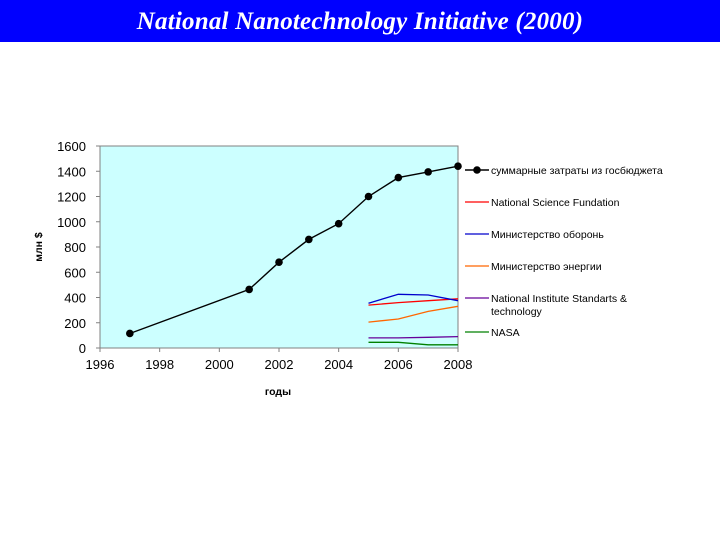 The image size is (720, 540). I want to click on x-tick-label: 2002, so click(279, 364).